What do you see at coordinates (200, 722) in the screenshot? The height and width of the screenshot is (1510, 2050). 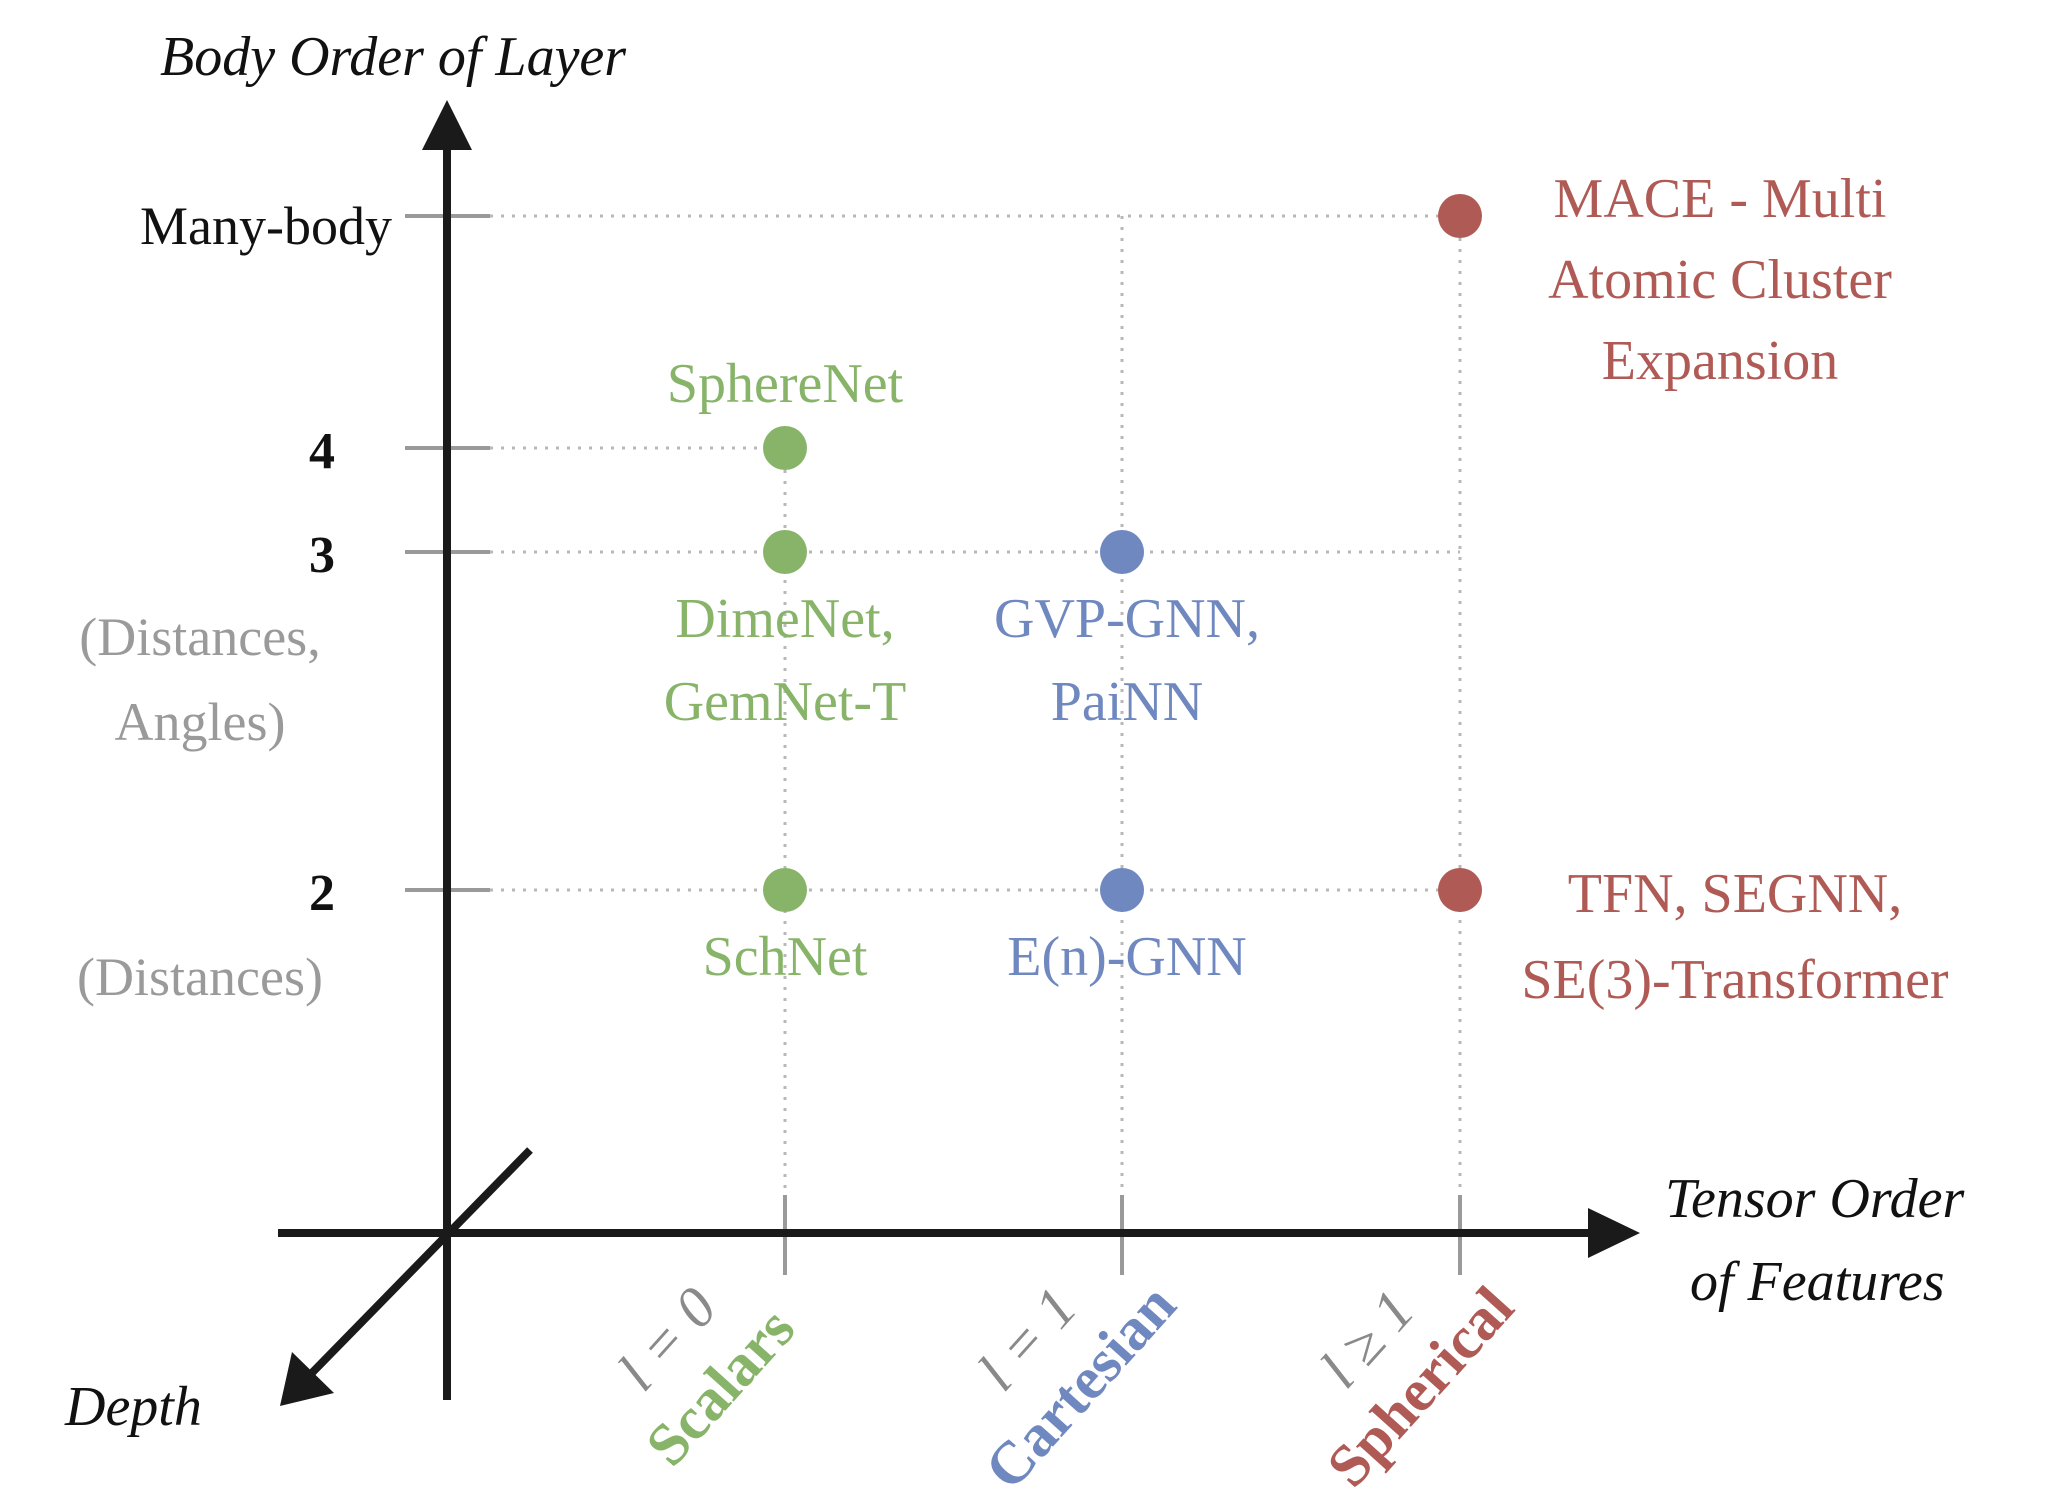 I see `y-tick-3-sub-2: Angles)` at bounding box center [200, 722].